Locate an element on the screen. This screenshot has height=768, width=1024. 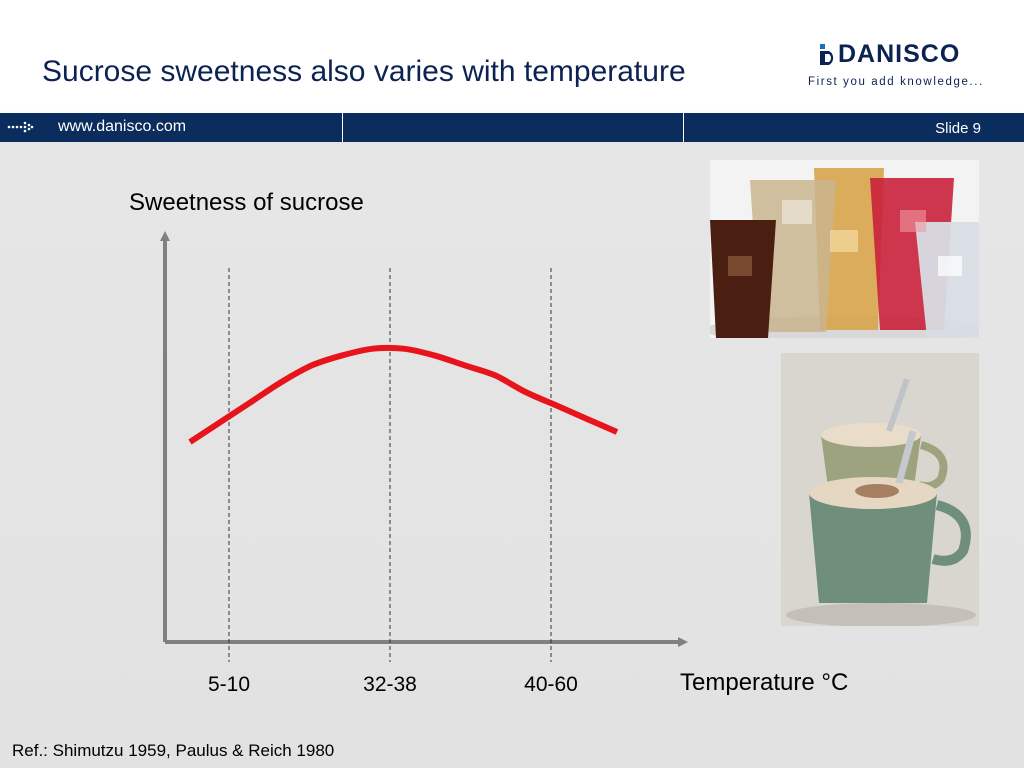
logo-mark-icon is located at coordinates (827, 54).